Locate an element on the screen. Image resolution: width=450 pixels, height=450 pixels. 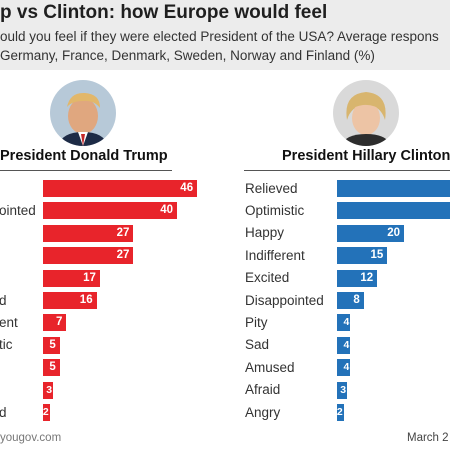
bar-value-label: 12 is located at coordinates (367, 277).